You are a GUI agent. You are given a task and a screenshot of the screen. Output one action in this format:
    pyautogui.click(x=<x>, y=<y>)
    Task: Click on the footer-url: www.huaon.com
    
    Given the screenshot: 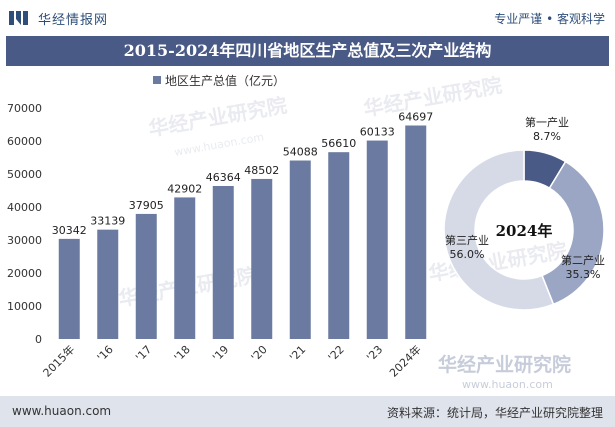 What is the action you would take?
    pyautogui.click(x=62, y=411)
    